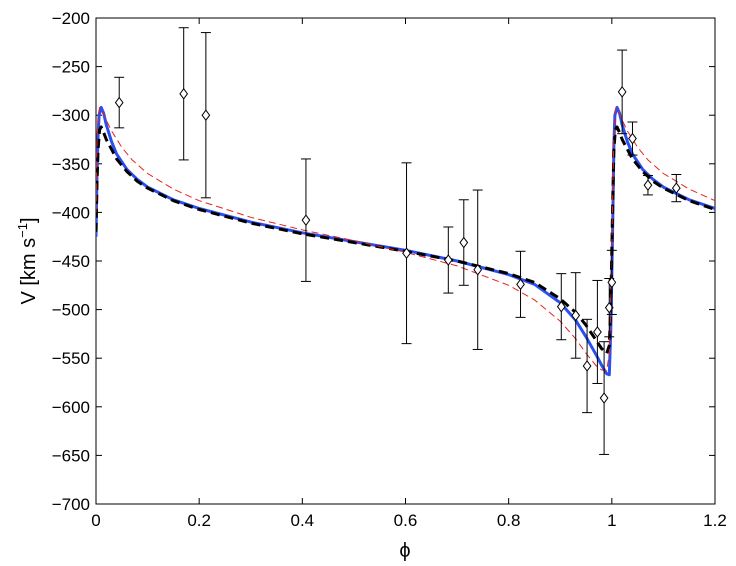 The width and height of the screenshot is (736, 566). Describe the element at coordinates (29, 271) in the screenshot. I see `y-axis-title-main: V [km s` at that location.